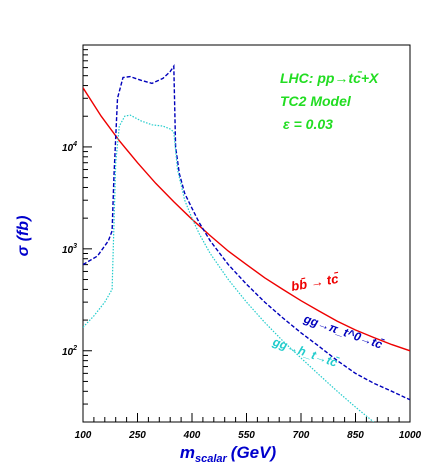 The image size is (436, 467). I want to click on annotation-model: TC2 Model, so click(316, 101).